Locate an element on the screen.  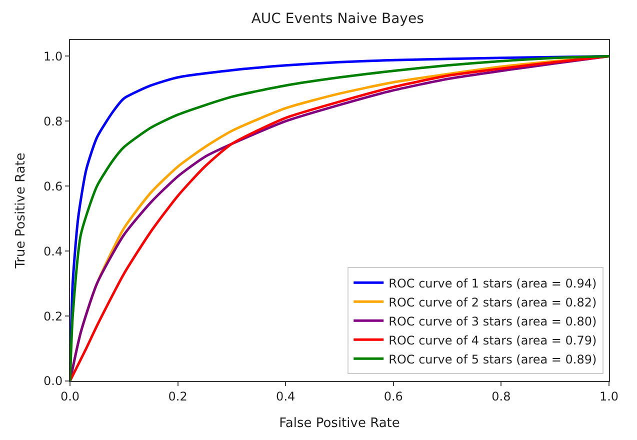
x-tick-label: 1.0 is located at coordinates (609, 396).